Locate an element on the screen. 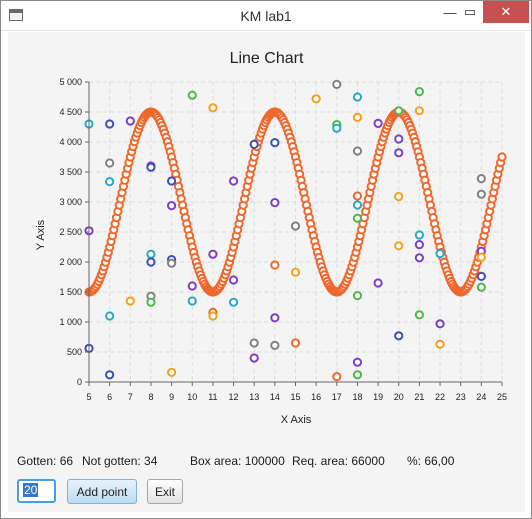 The height and width of the screenshot is (519, 532). x-tick-label: 9 is located at coordinates (171, 397).